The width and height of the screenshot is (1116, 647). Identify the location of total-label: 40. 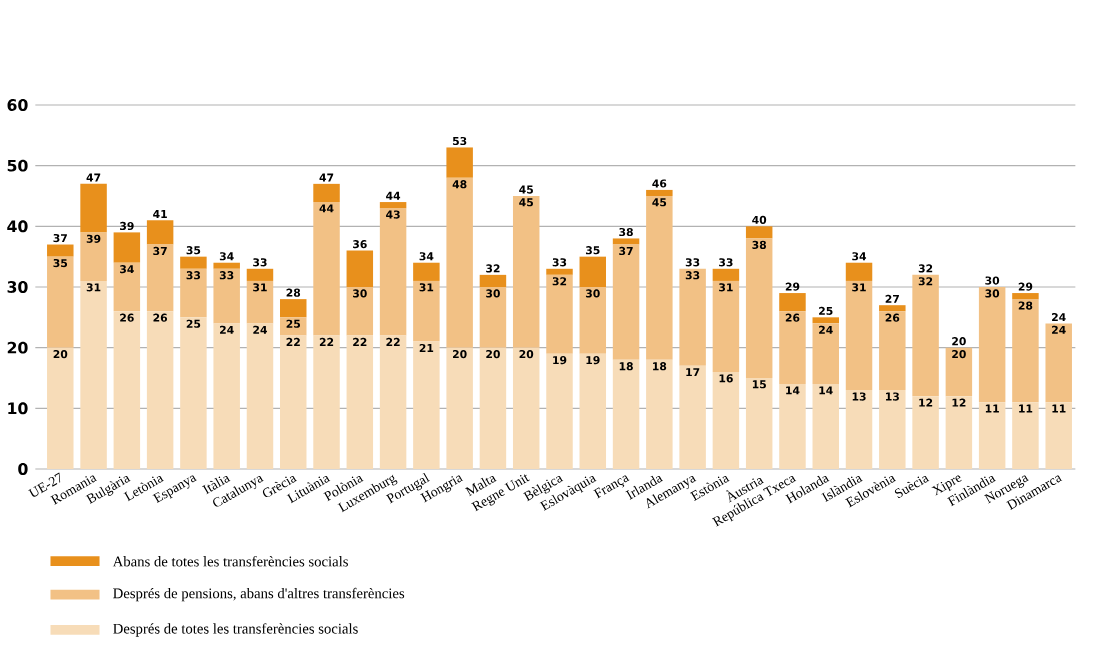
(759, 220).